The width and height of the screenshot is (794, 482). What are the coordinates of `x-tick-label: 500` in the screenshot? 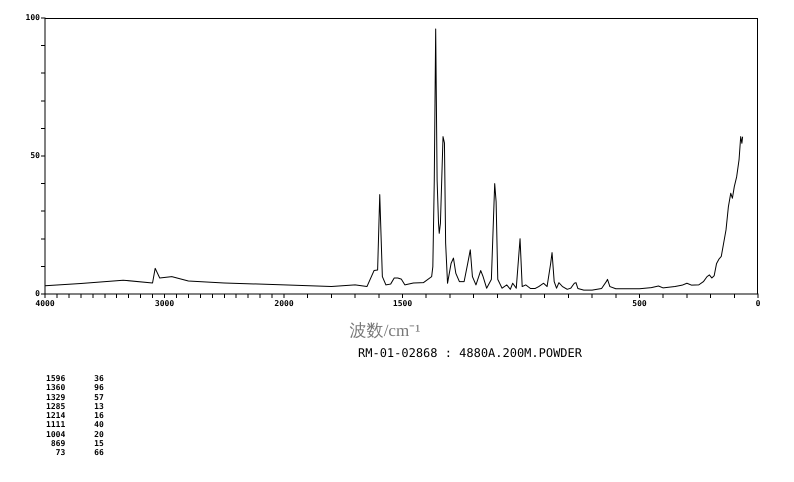 It's located at (639, 303).